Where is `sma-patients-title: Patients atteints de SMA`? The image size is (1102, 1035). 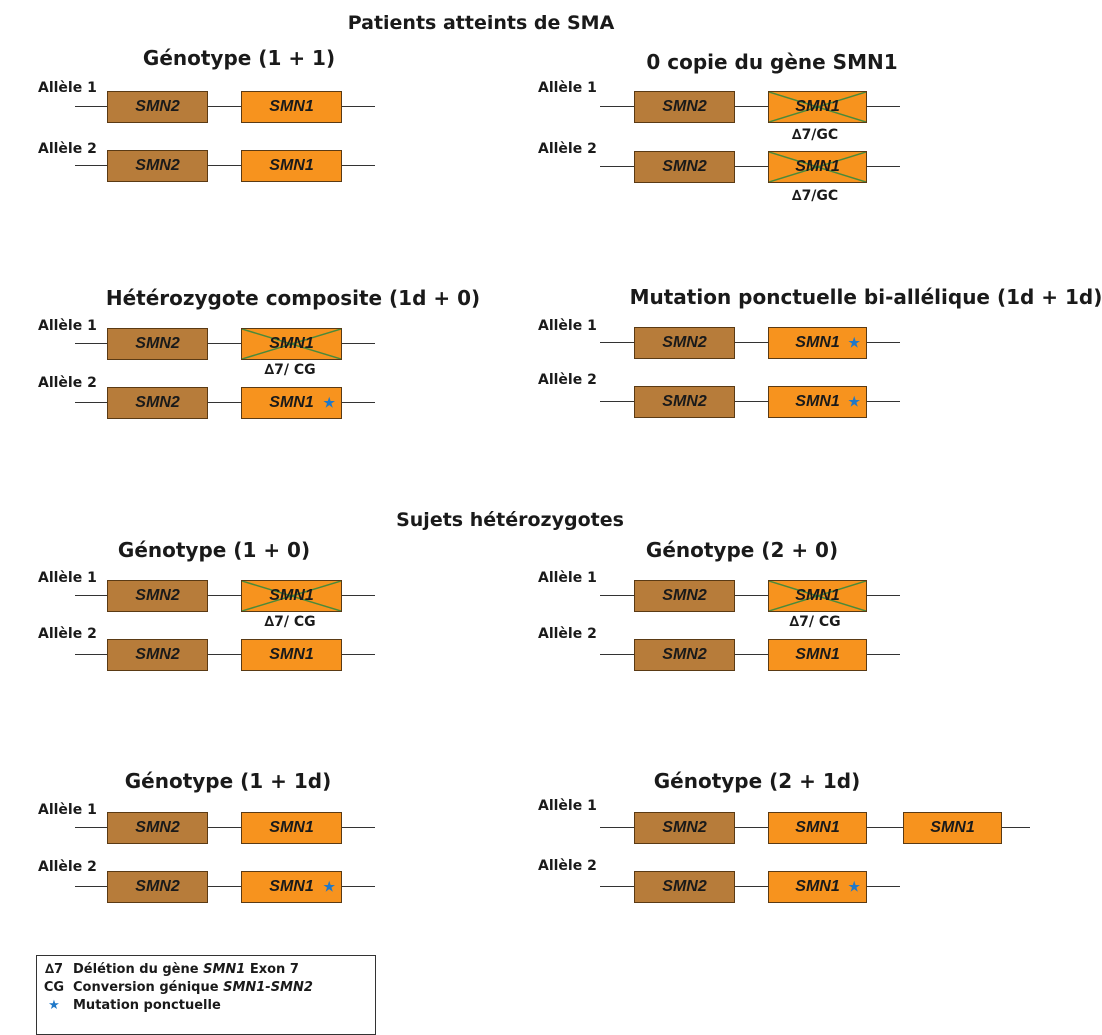
sma-patients-title: Patients atteints de SMA is located at coordinates (481, 23).